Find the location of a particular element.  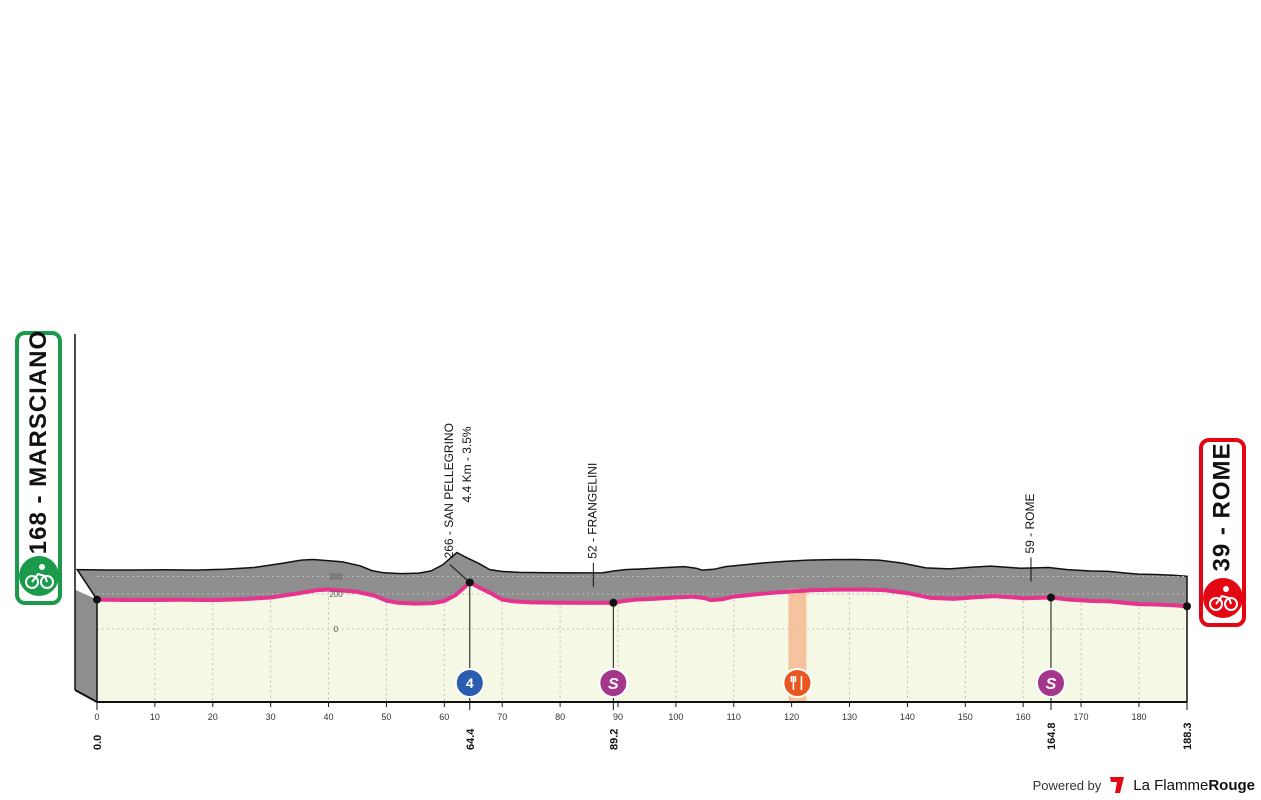

grid-lines is located at coordinates (641, 639).